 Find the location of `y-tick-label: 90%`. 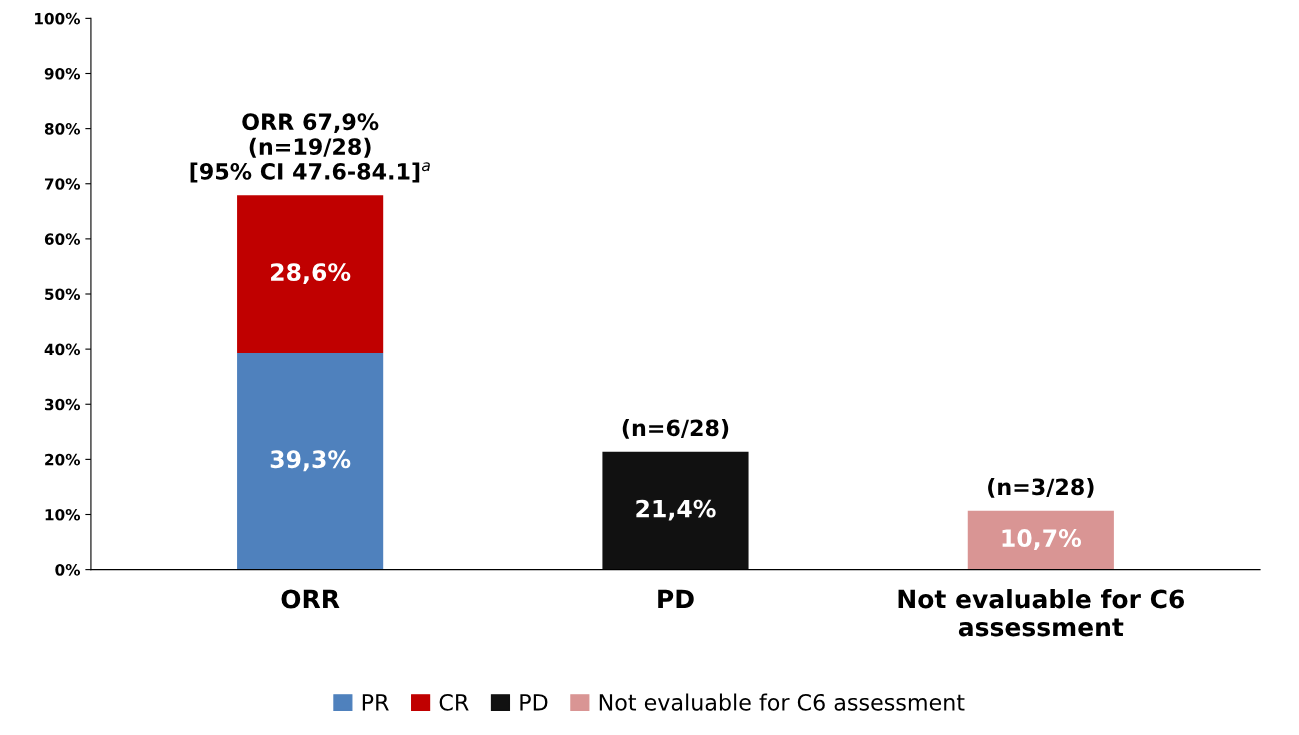

y-tick-label: 90% is located at coordinates (62, 73).